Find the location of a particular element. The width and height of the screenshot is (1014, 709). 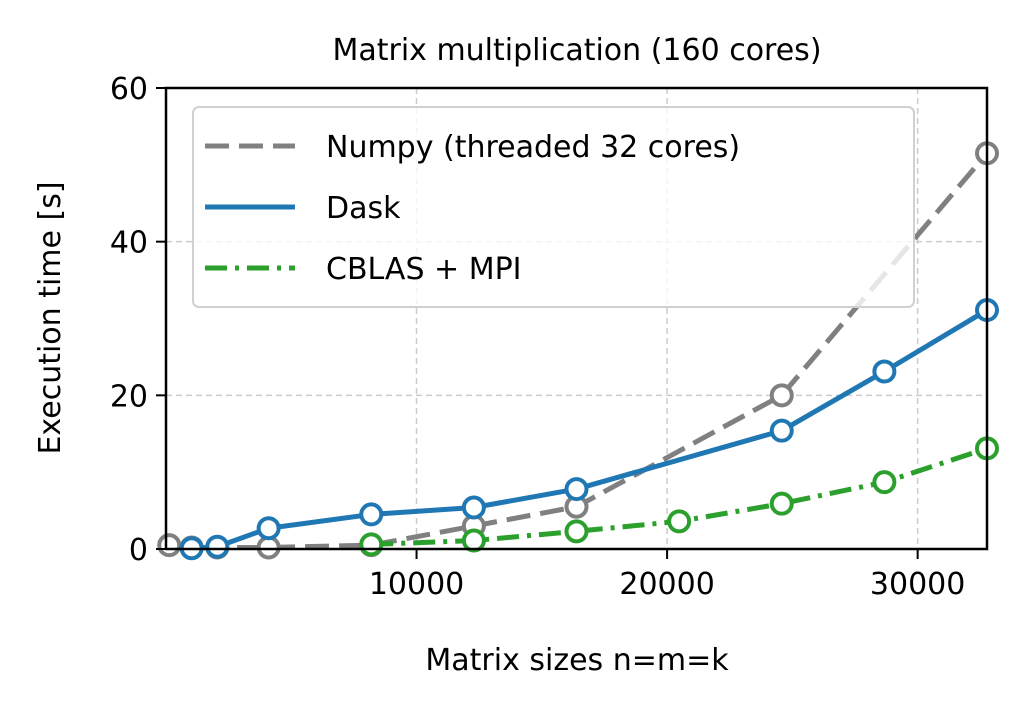

legend-label-cblas: CBLAS + MPI is located at coordinates (424, 269).